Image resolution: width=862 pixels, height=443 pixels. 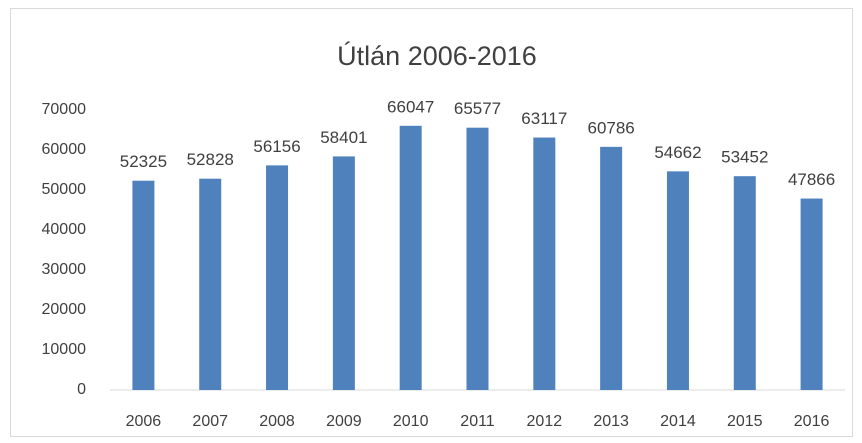 What do you see at coordinates (677, 152) in the screenshot?
I see `data-label: 54662` at bounding box center [677, 152].